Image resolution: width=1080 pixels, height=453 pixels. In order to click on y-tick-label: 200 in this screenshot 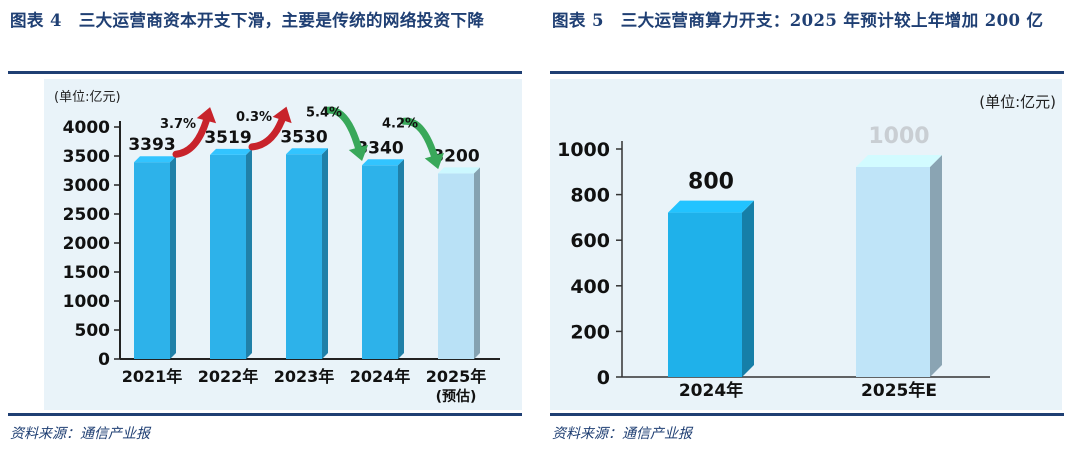, I will do `click(590, 332)`.